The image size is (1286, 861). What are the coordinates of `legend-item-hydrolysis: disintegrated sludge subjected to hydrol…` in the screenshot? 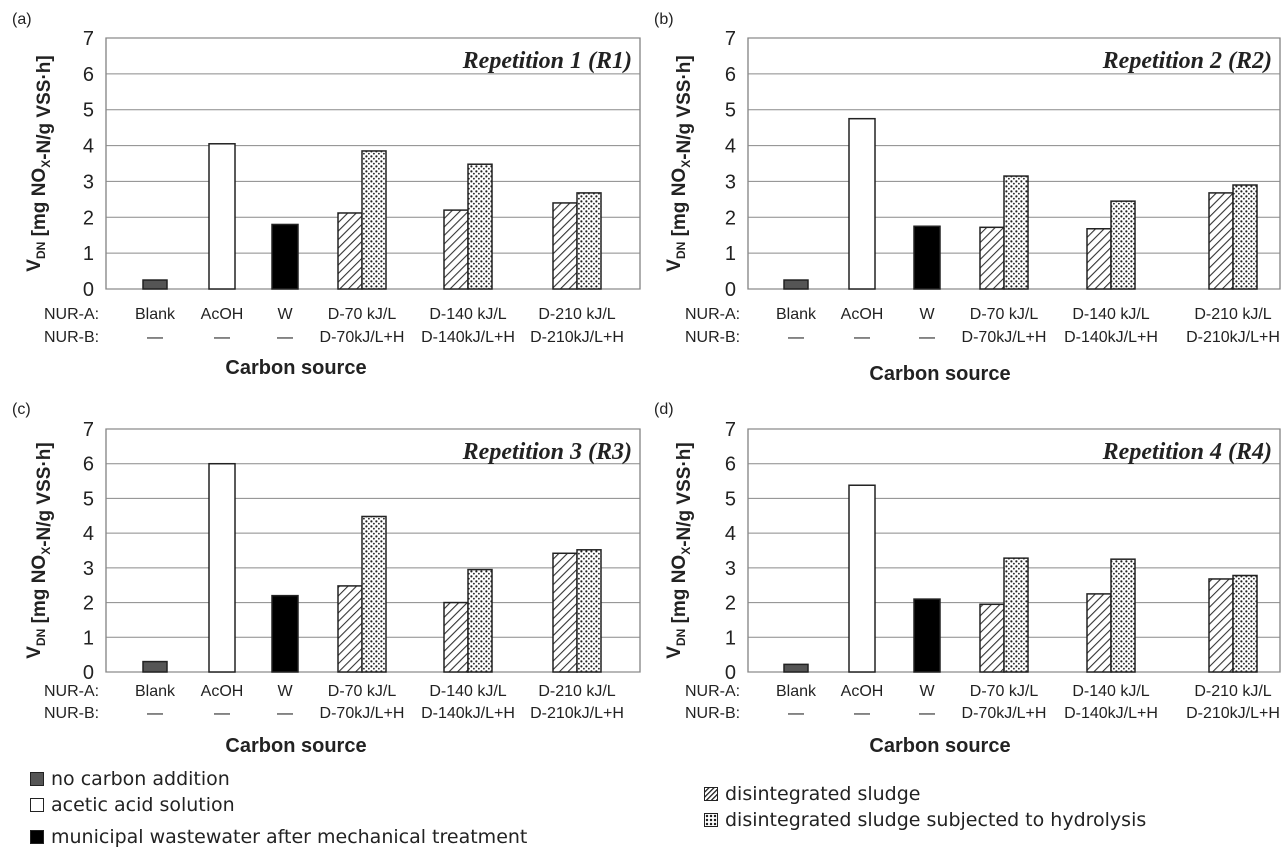 It's located at (925, 820).